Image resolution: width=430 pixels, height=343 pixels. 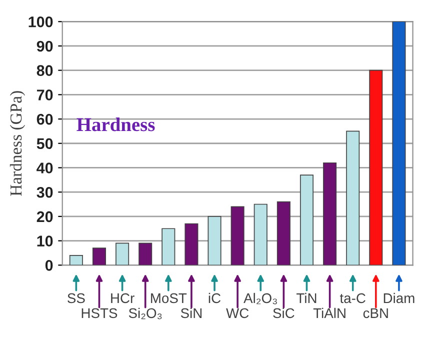 What do you see at coordinates (44, 70) in the screenshot?
I see `y-tick-label: 80` at bounding box center [44, 70].